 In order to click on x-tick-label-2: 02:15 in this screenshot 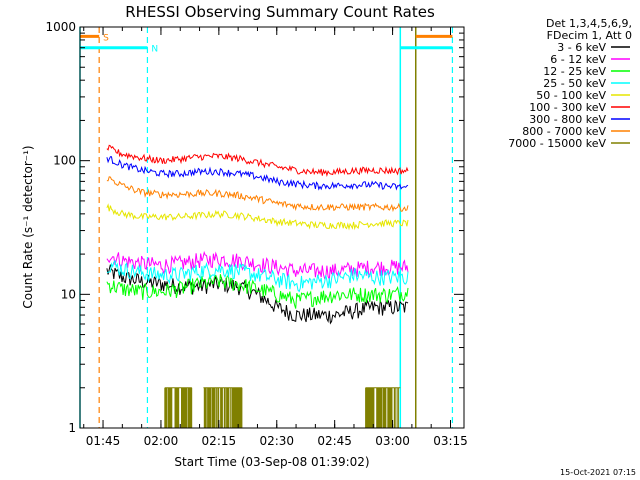, I will do `click(219, 441)`.